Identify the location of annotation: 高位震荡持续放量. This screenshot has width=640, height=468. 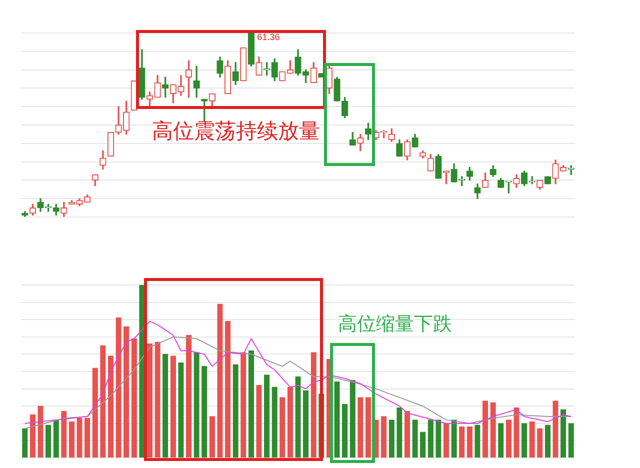
(236, 131).